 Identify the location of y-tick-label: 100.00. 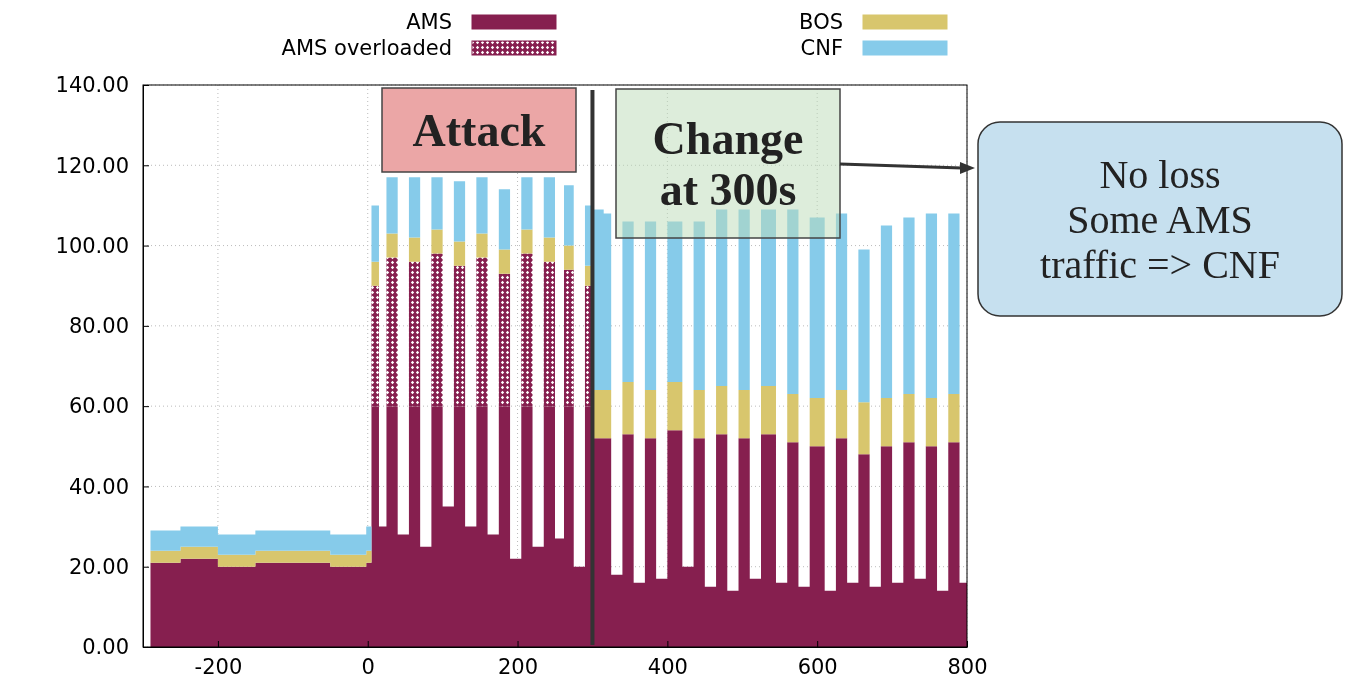
(92, 245).